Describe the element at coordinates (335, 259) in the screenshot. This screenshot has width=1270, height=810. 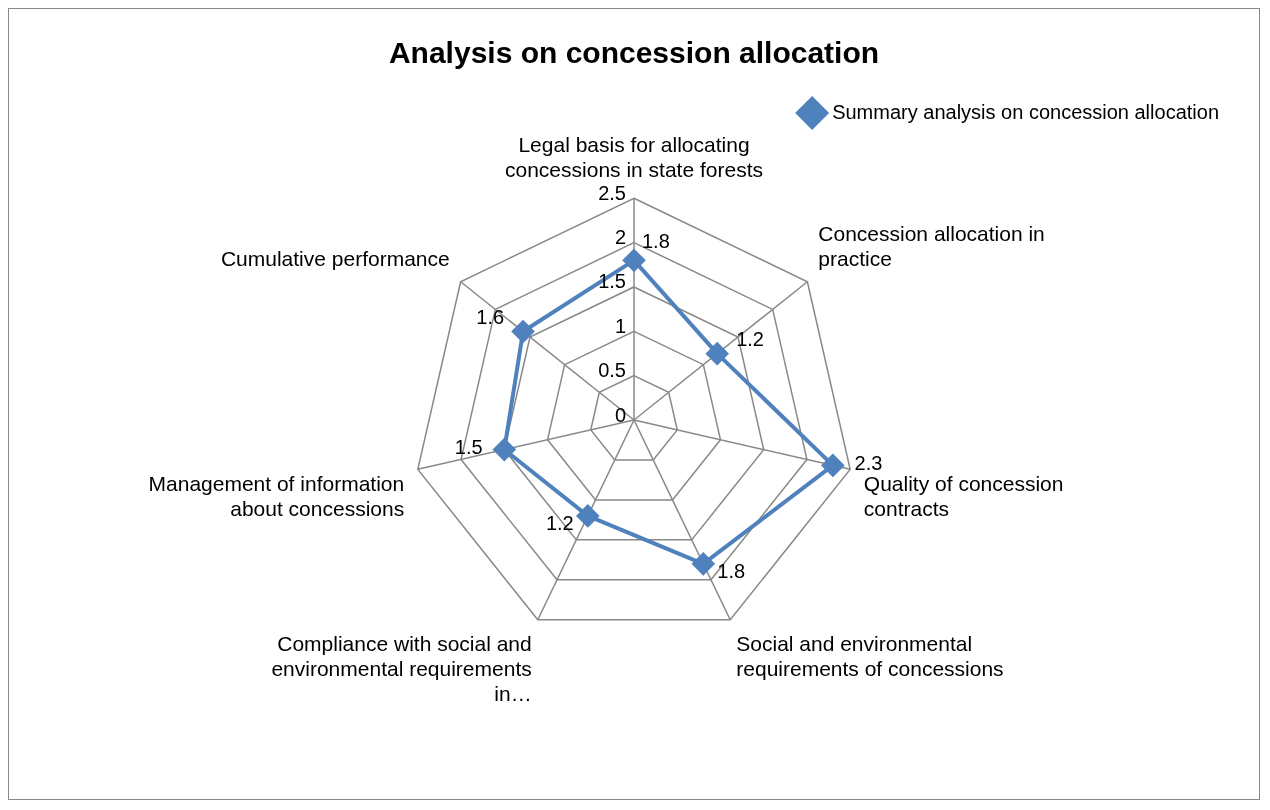
I see `spoke-label: Cumulative performance` at that location.